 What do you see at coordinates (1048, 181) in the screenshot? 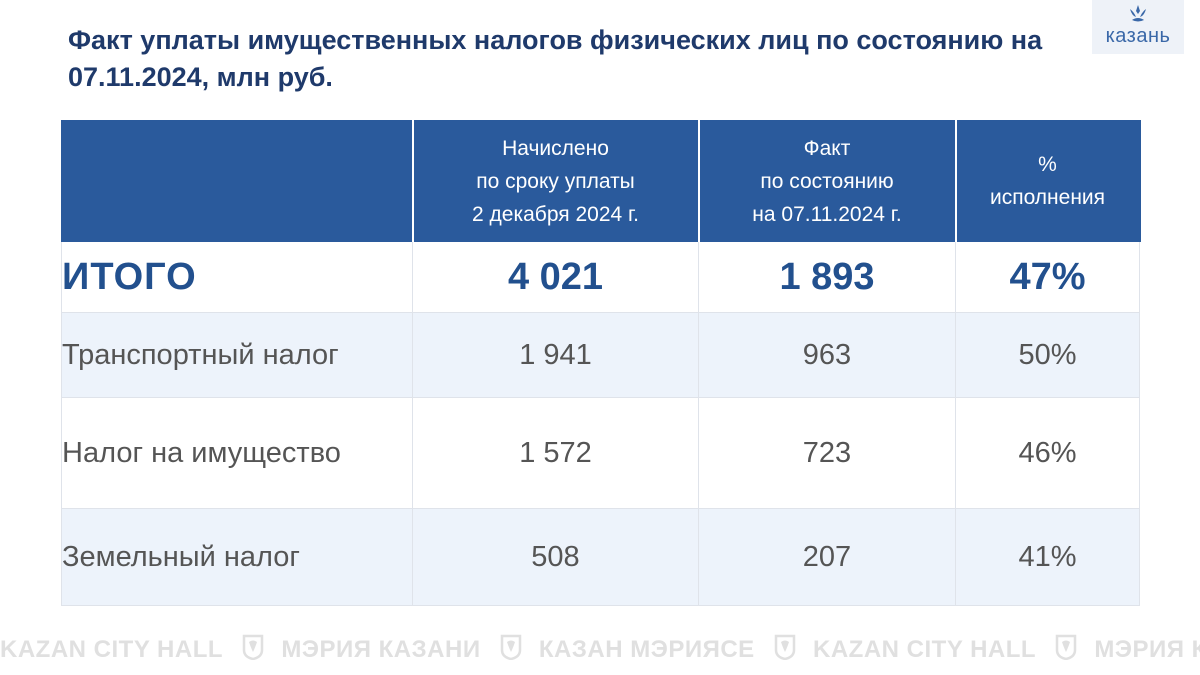
I see `header-pct: % исполнения` at bounding box center [1048, 181].